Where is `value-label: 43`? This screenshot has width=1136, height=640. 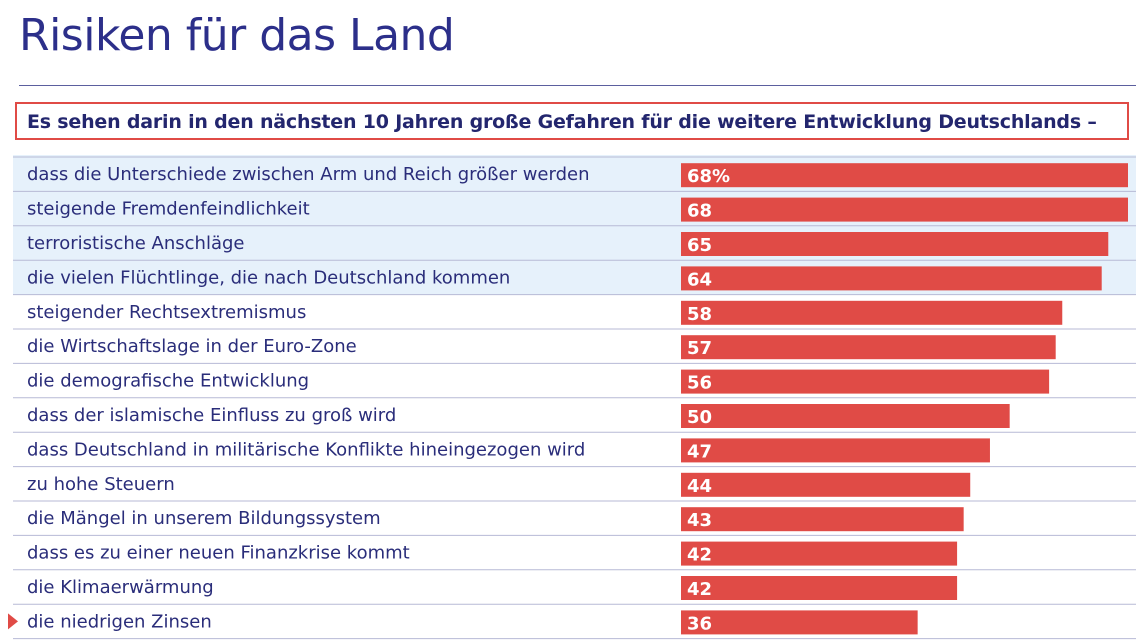
value-label: 43 is located at coordinates (699, 520).